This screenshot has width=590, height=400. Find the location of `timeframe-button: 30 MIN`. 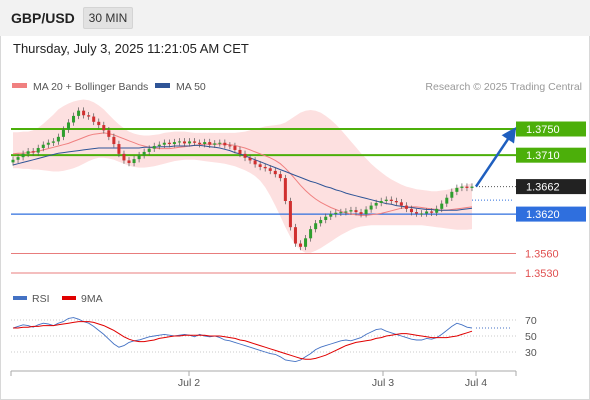

timeframe-button: 30 MIN is located at coordinates (108, 18).